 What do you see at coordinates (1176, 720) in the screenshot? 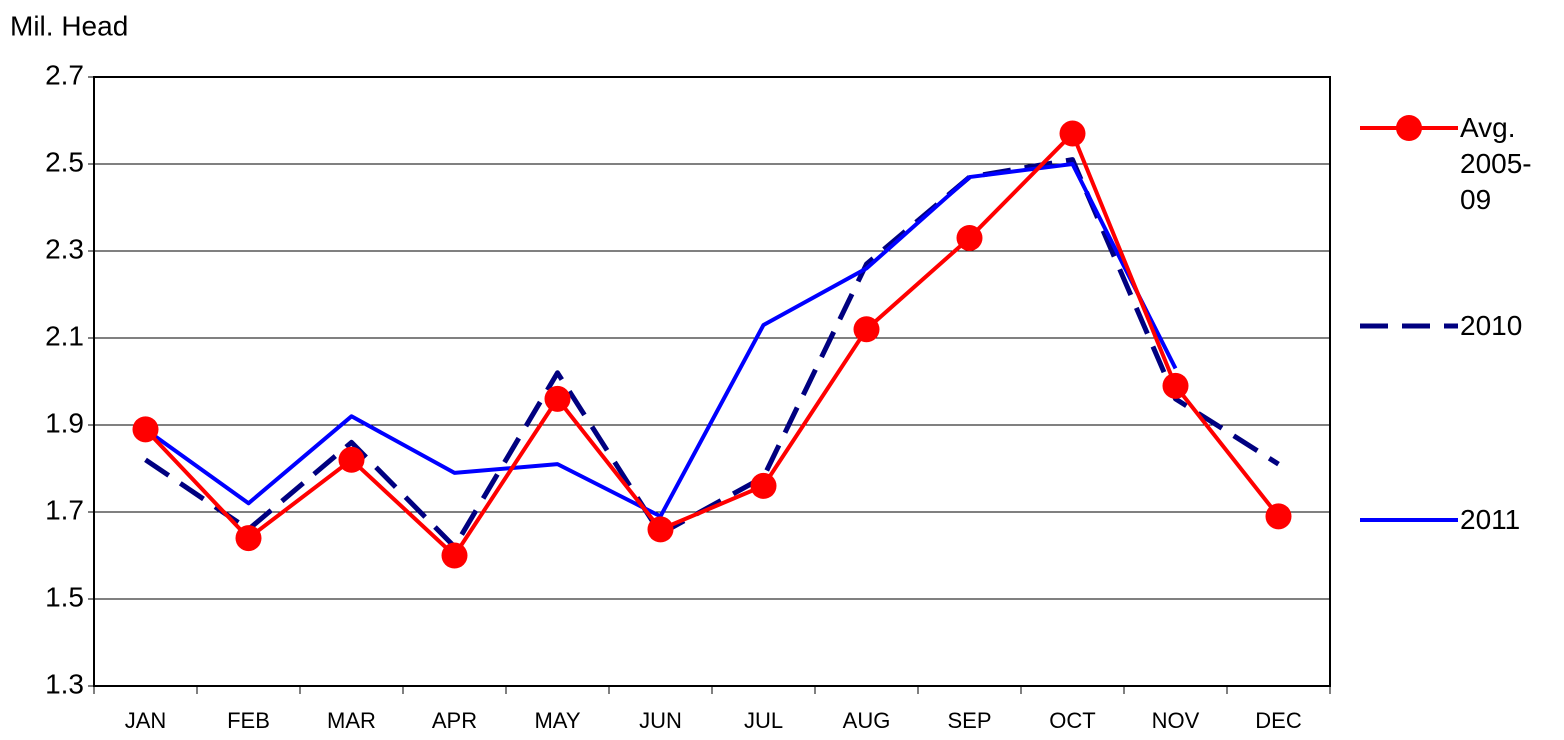
I see `x-tick-label: NOV` at bounding box center [1176, 720].